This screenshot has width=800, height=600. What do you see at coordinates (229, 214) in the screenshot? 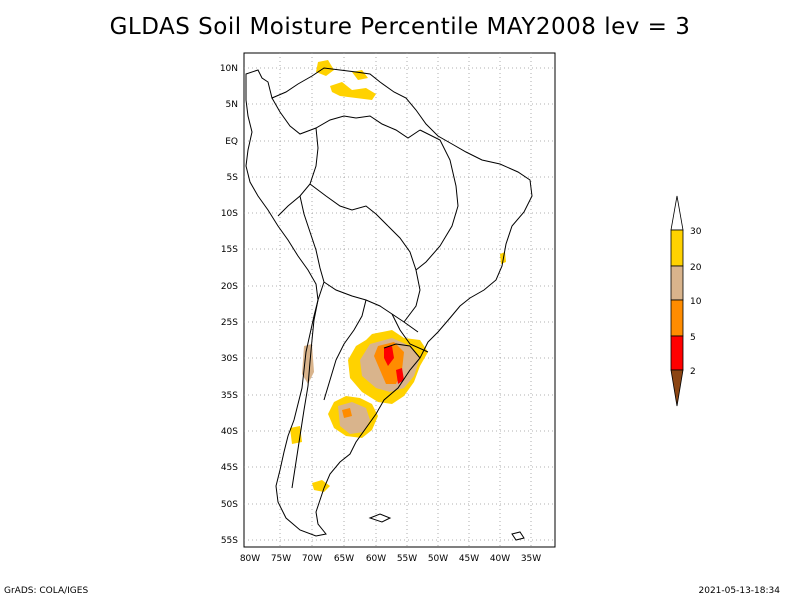
I see `lat-label: 10S` at bounding box center [229, 214].